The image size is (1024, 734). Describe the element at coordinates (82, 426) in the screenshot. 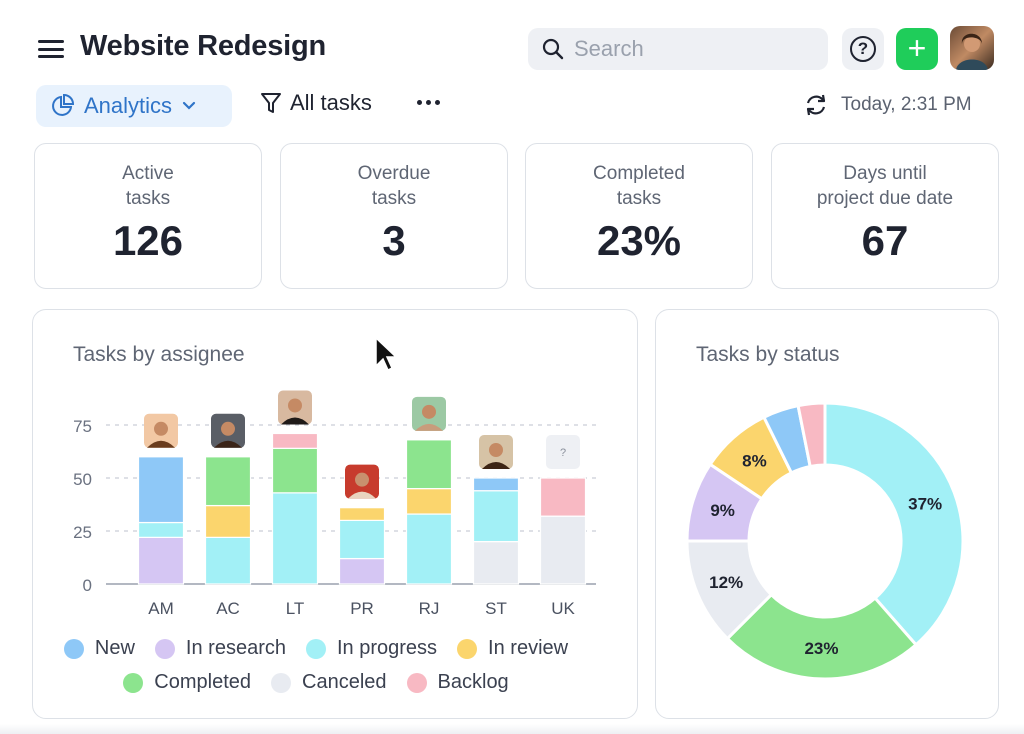

I see `y-tick-label: 75` at that location.